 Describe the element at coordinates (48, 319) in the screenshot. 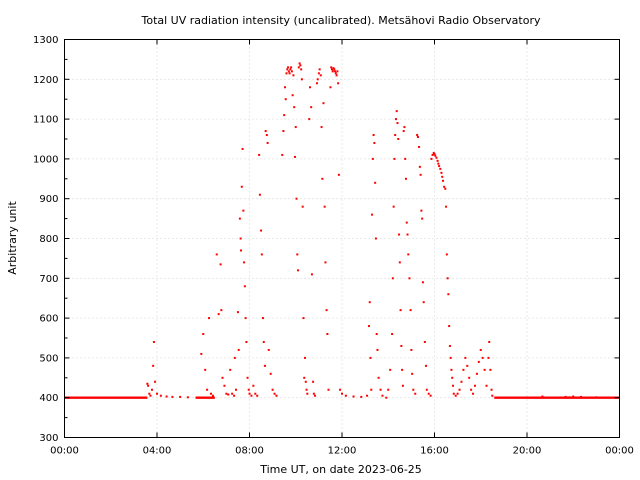

I see `y-tick-label: 600` at that location.